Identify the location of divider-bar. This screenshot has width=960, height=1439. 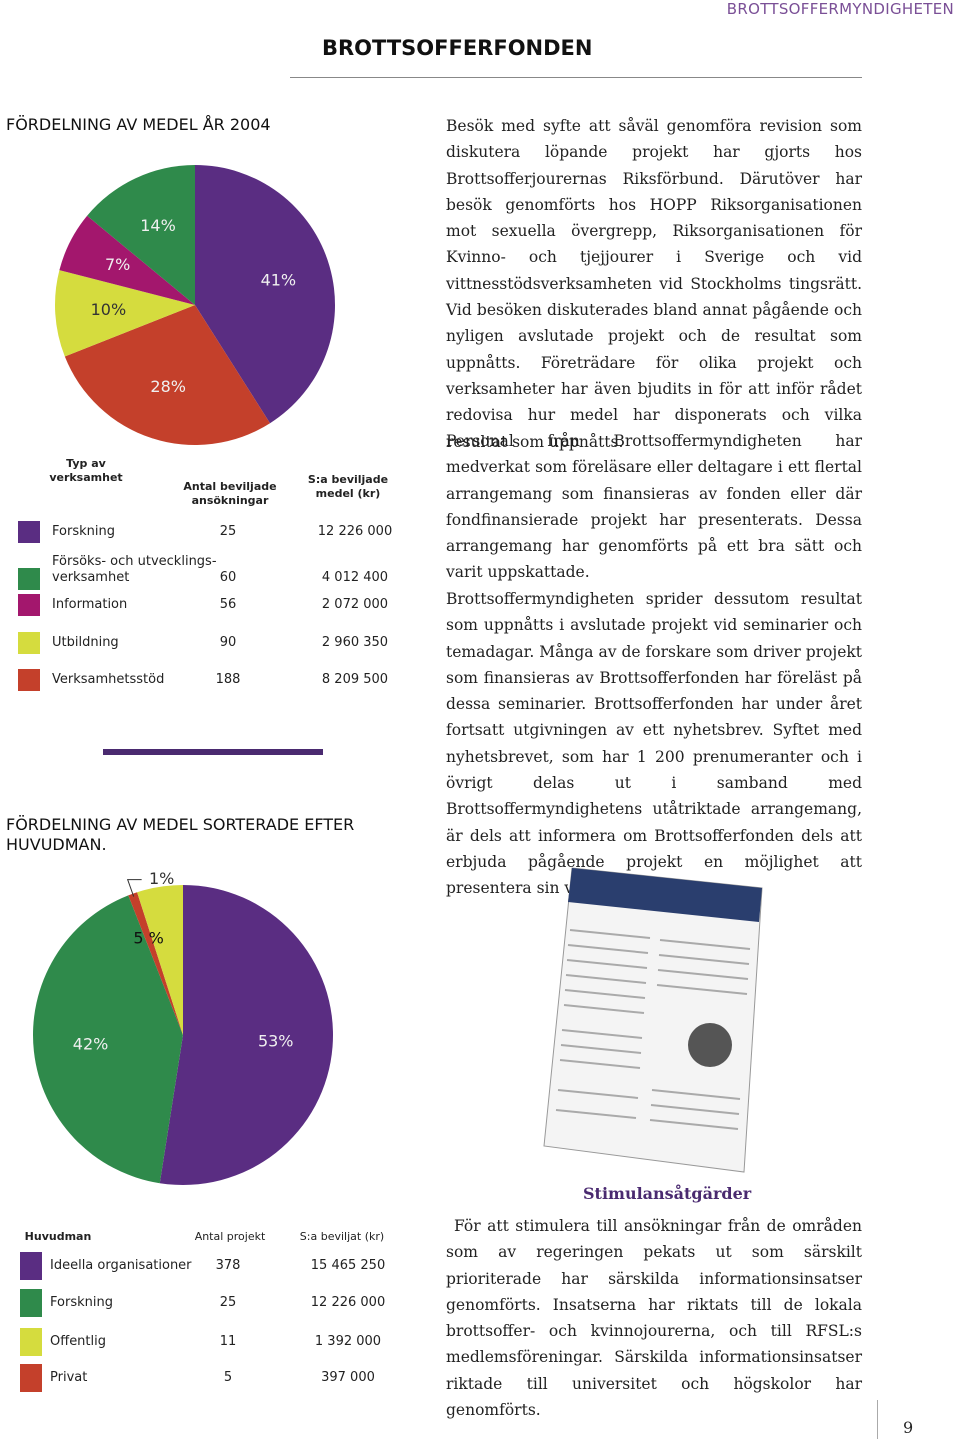
(213, 752).